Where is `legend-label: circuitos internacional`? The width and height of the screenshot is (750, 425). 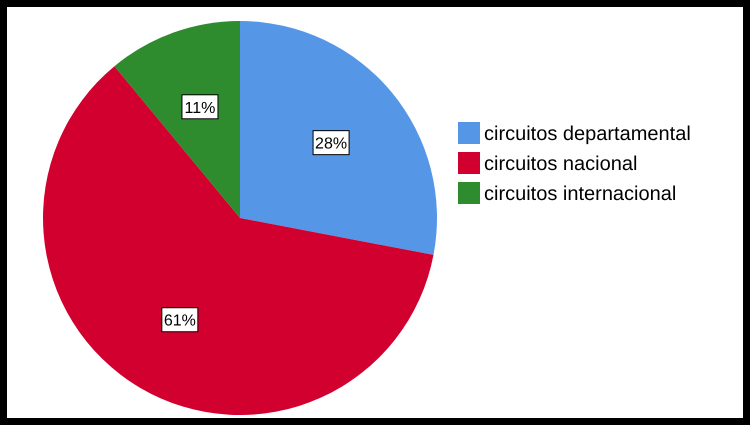 legend-label: circuitos internacional is located at coordinates (580, 194).